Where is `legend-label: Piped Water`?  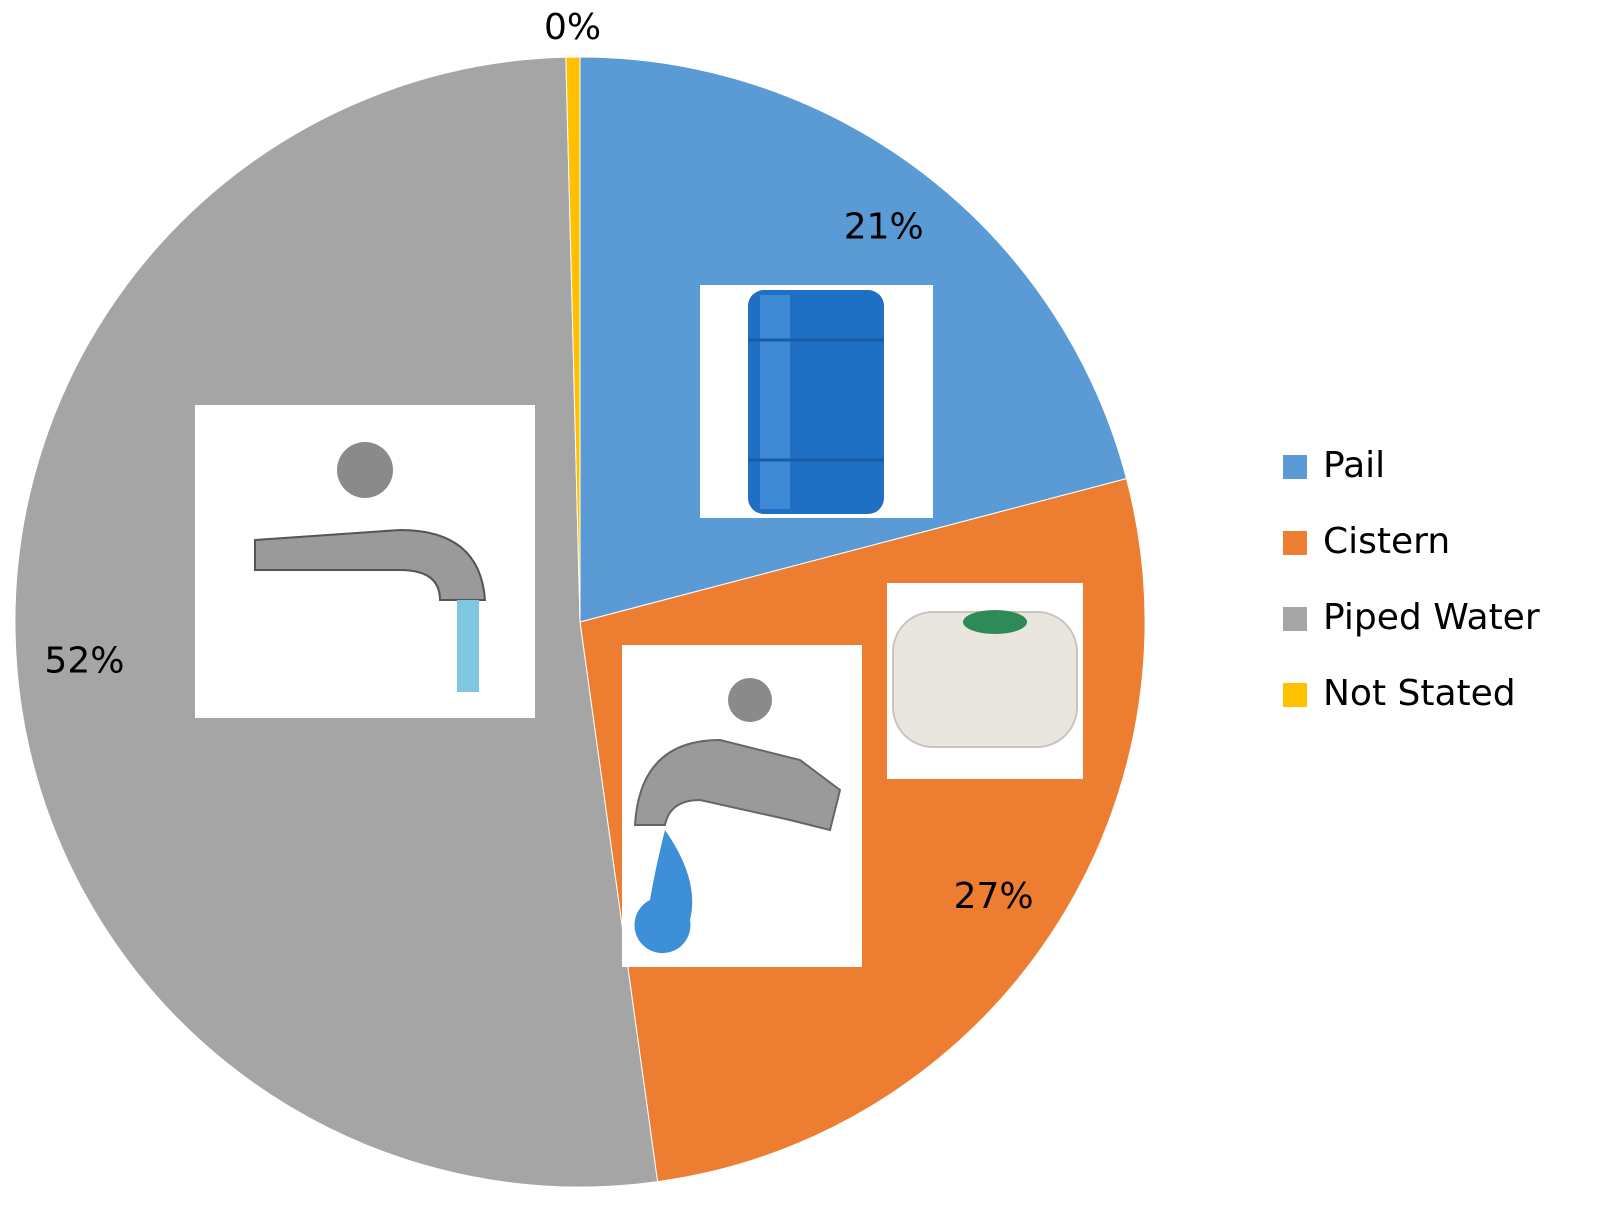 legend-label: Piped Water is located at coordinates (1431, 617).